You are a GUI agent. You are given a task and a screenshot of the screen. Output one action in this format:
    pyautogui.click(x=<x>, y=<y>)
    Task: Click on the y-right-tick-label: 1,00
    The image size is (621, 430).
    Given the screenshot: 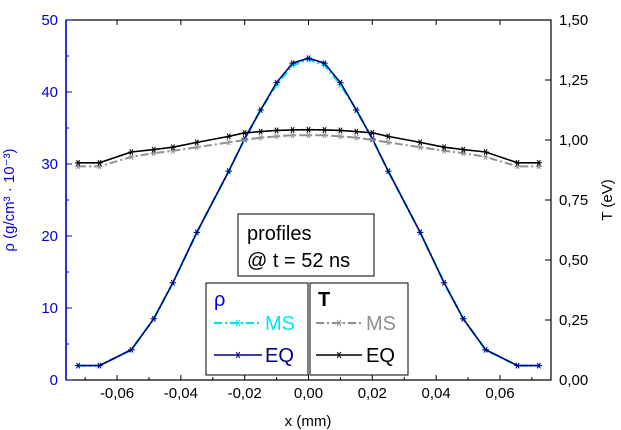 What is the action you would take?
    pyautogui.click(x=573, y=140)
    